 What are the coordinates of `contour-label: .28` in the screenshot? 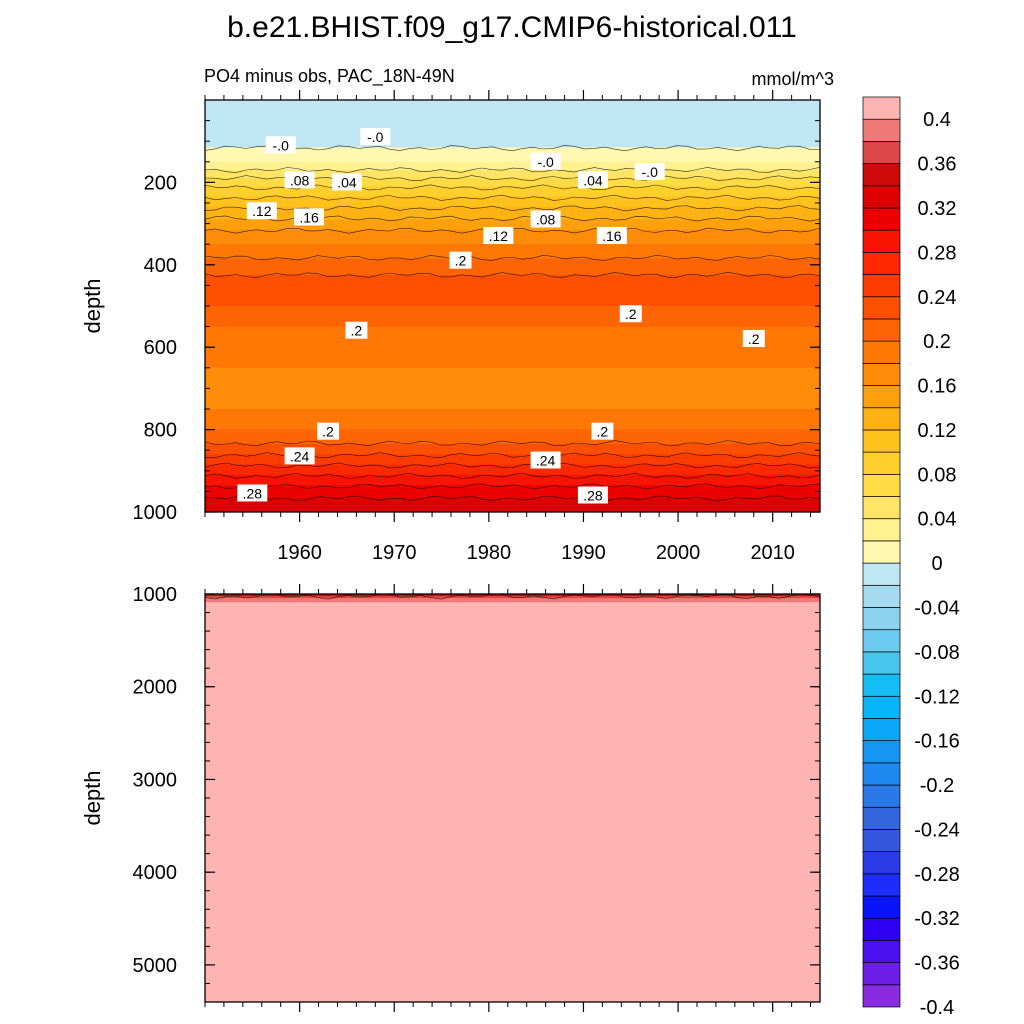 It's located at (252, 493).